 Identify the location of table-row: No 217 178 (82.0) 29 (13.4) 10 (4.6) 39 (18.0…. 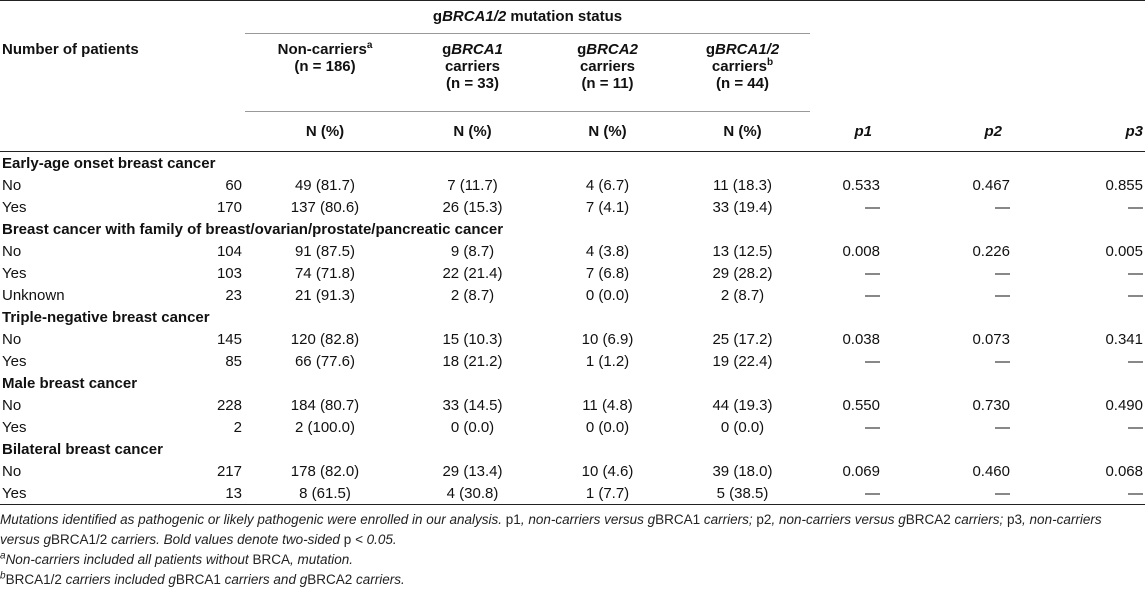
(572, 471).